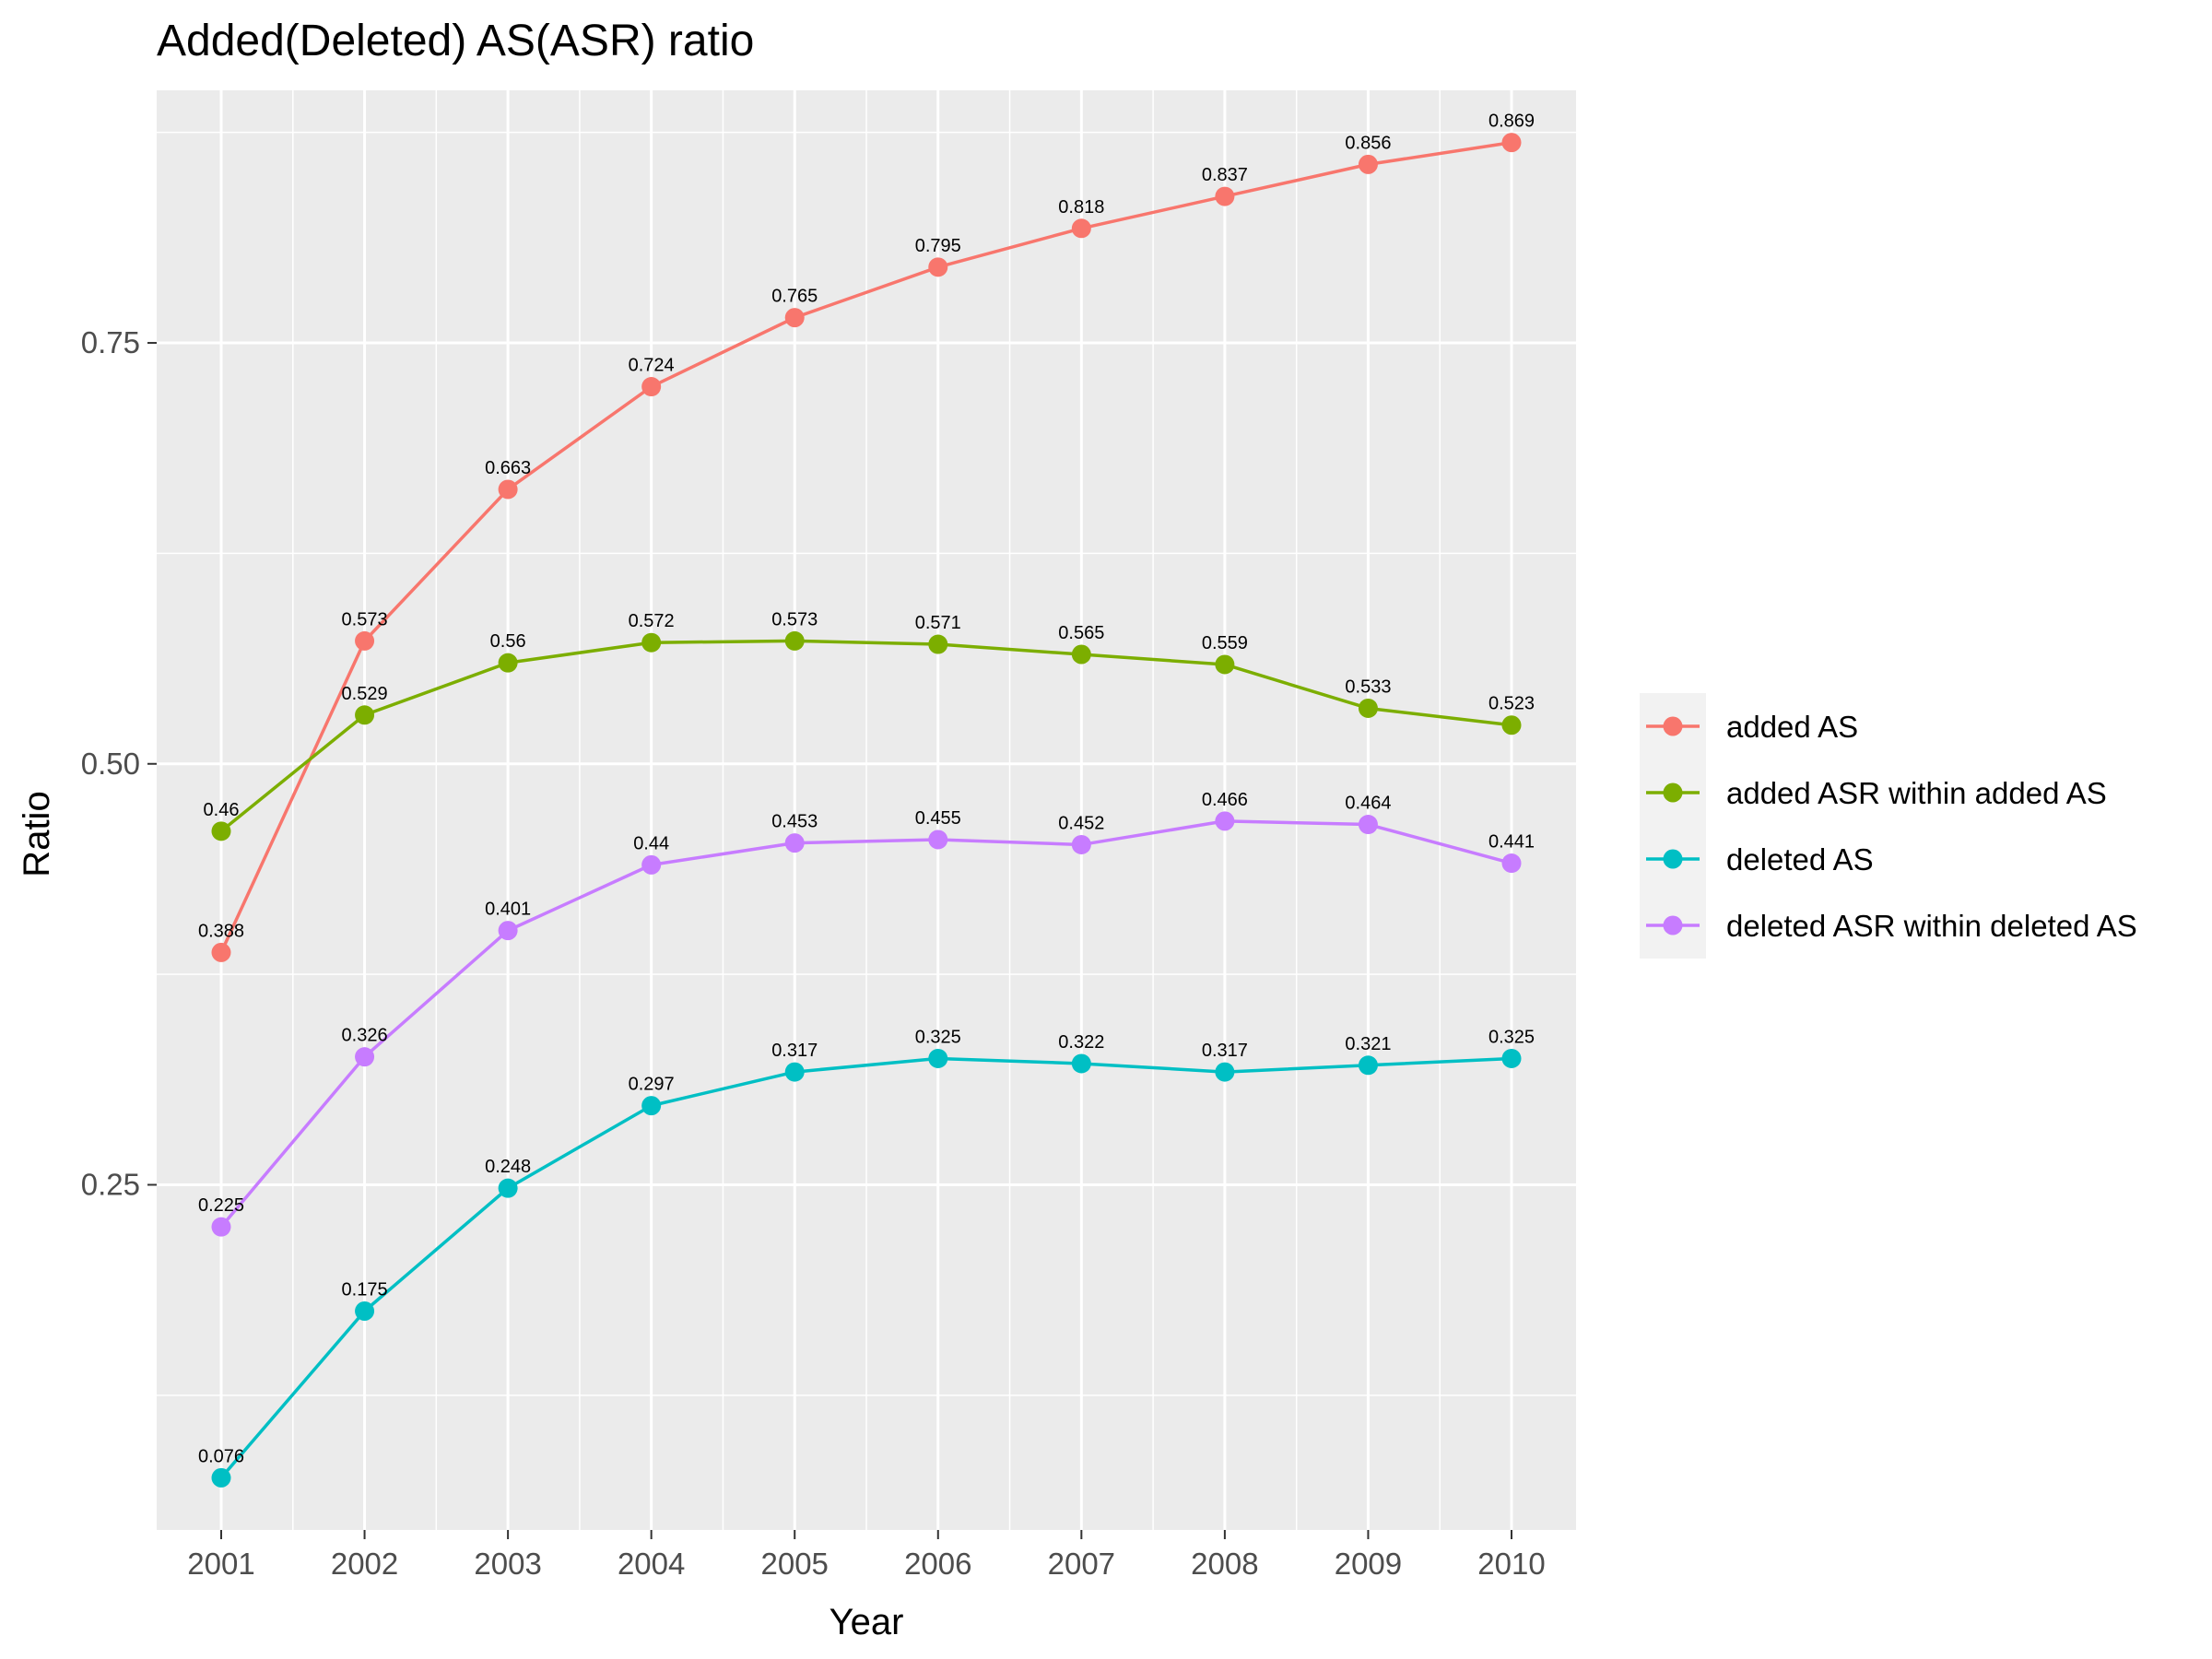 This screenshot has height=1659, width=2212. Describe the element at coordinates (652, 621) in the screenshot. I see `data-label: 0.572` at that location.